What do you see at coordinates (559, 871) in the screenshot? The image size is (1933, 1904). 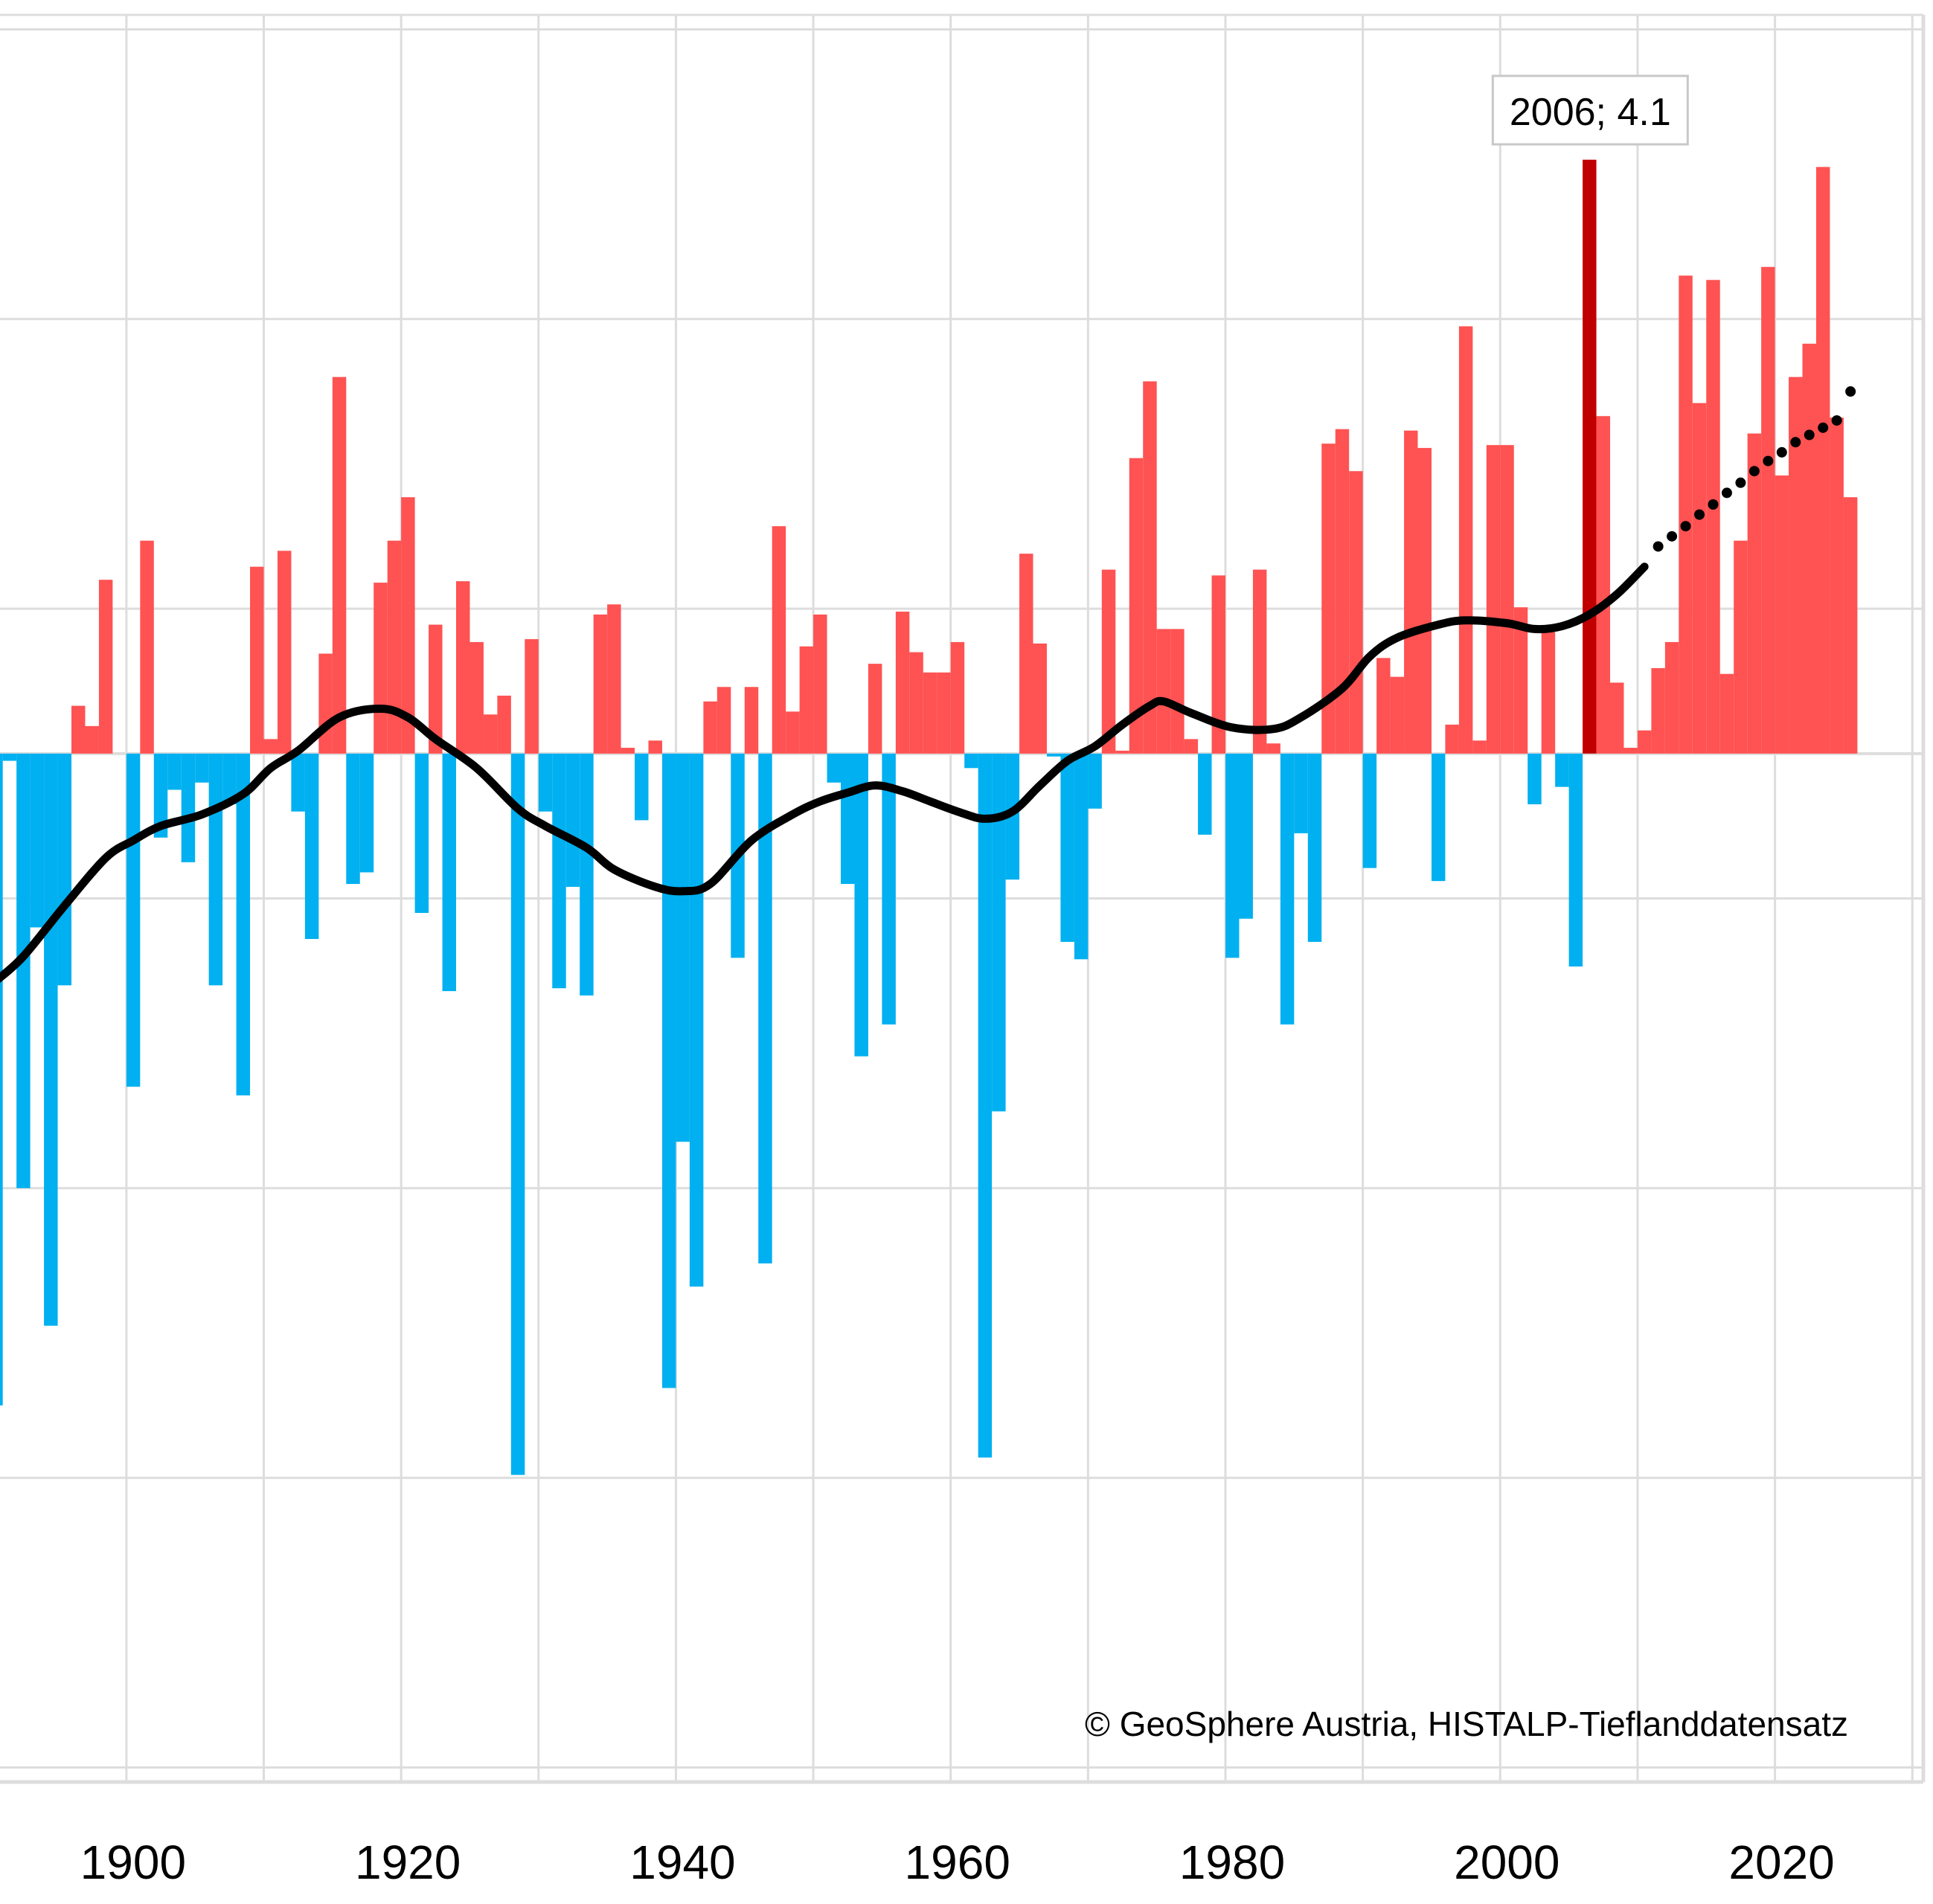 I see `bar-1931` at bounding box center [559, 871].